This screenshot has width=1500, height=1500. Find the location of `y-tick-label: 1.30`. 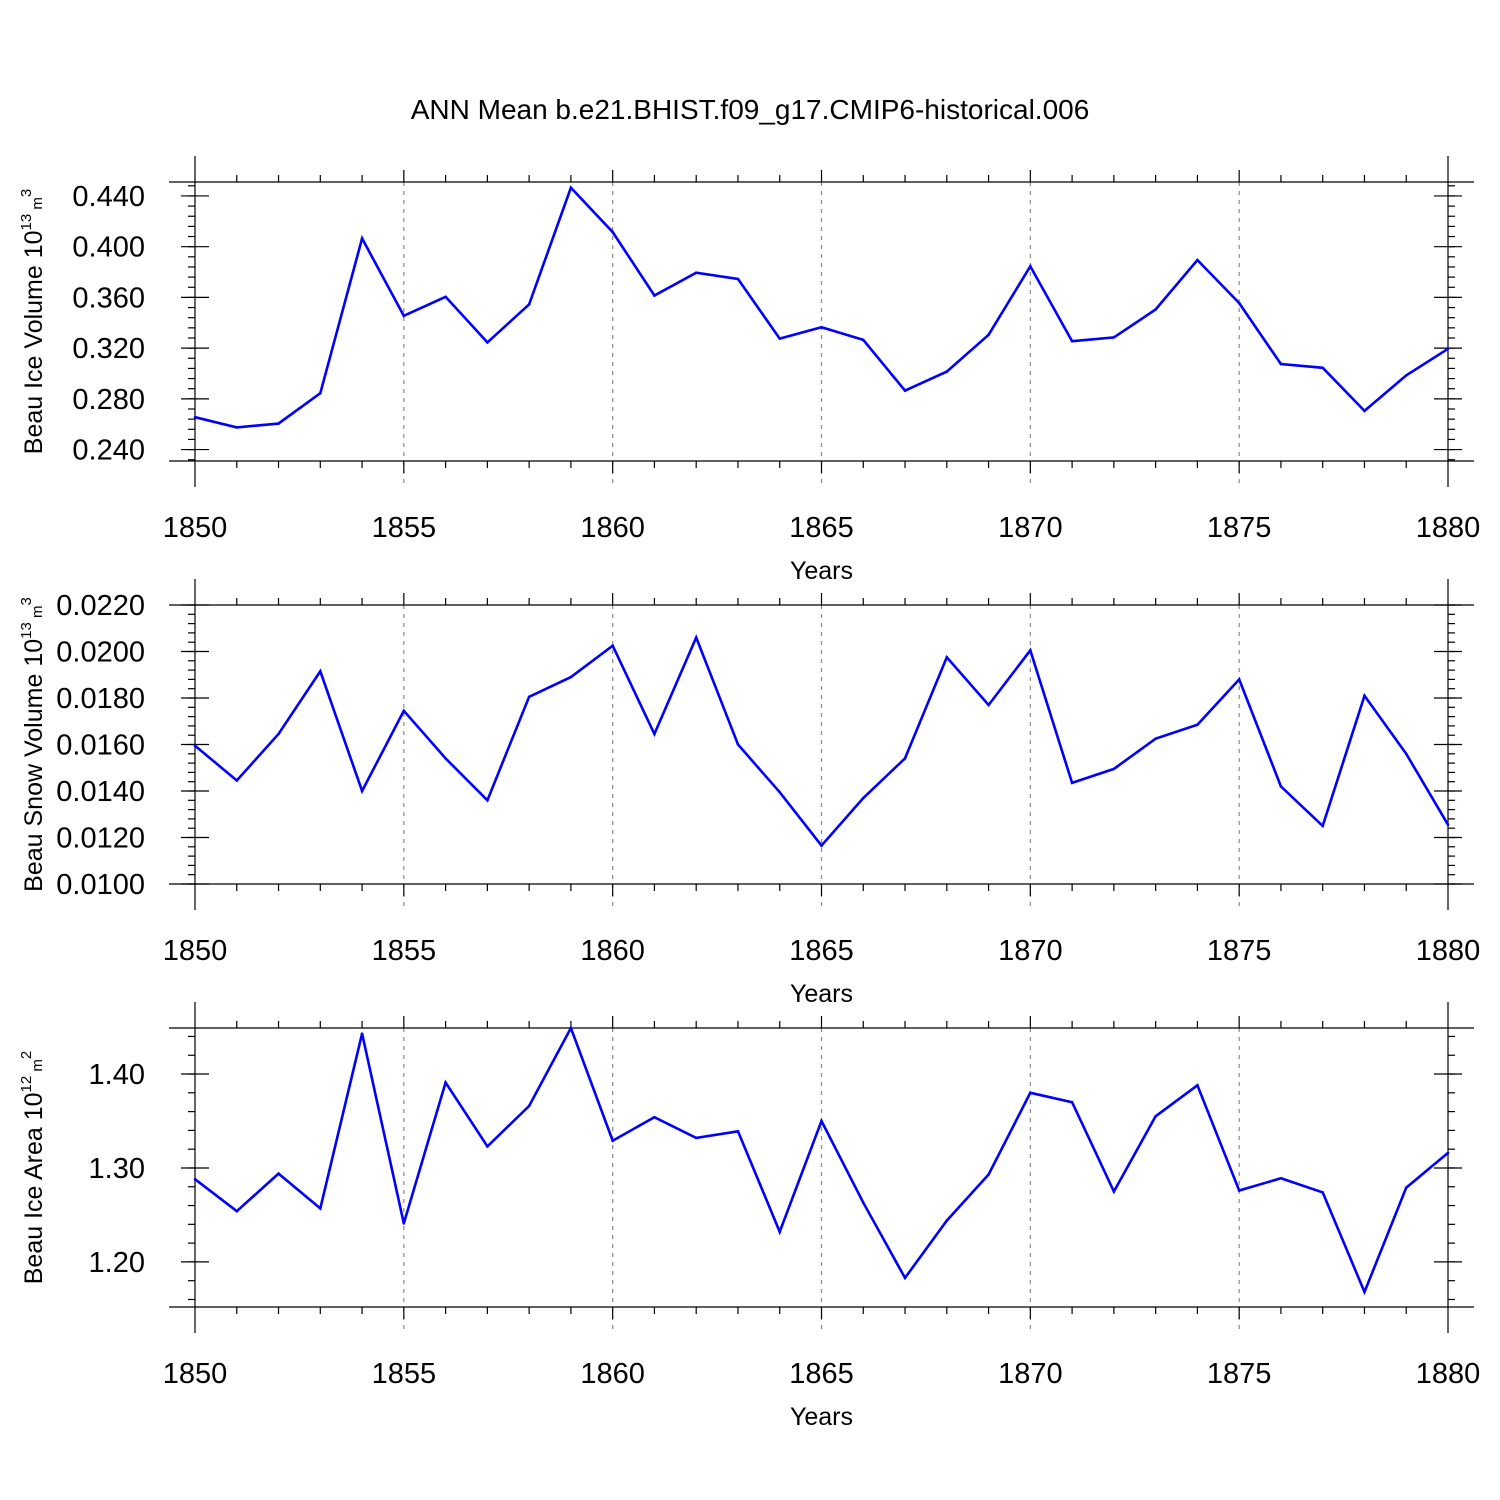

y-tick-label: 1.30 is located at coordinates (117, 1169).